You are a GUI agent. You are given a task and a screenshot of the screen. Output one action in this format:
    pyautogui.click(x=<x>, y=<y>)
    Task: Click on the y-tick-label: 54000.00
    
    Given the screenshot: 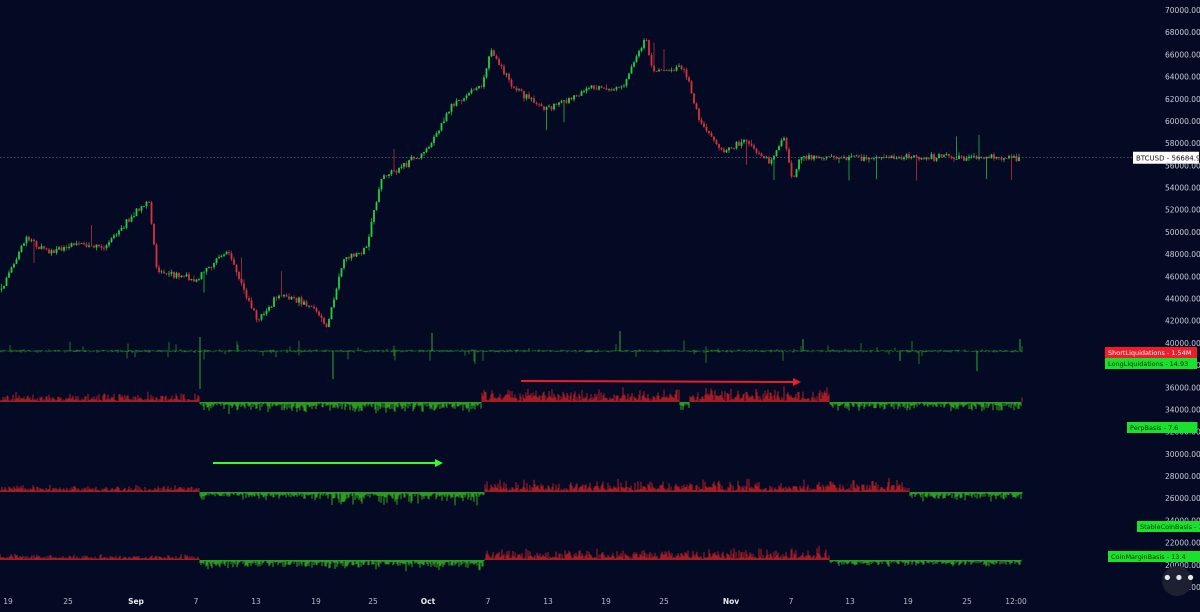 What is the action you would take?
    pyautogui.click(x=1182, y=188)
    